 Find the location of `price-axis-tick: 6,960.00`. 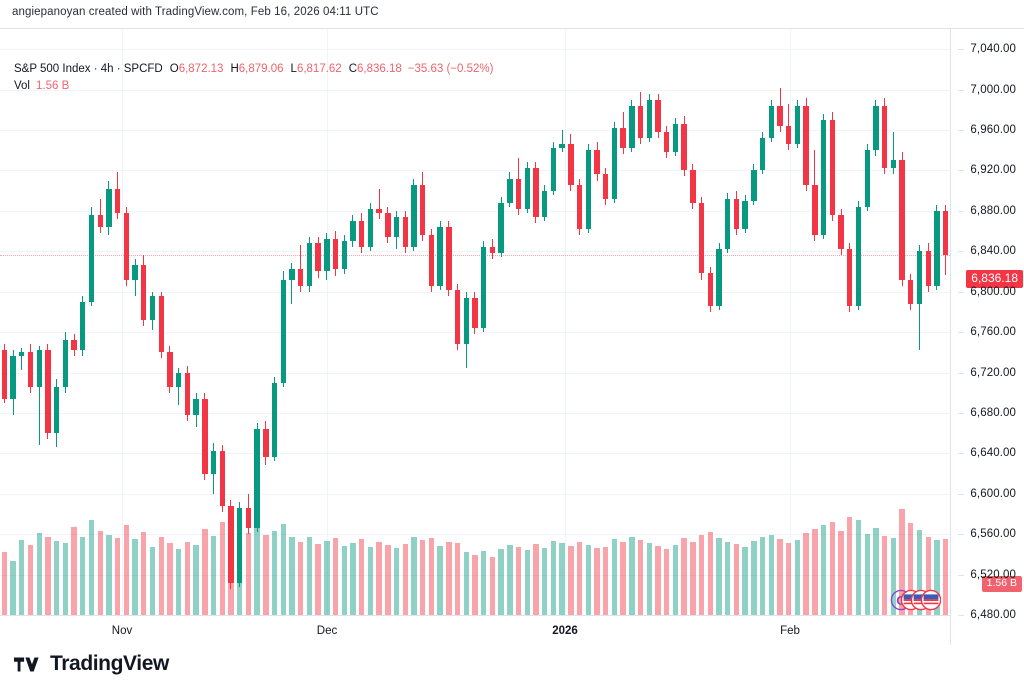

price-axis-tick: 6,960.00 is located at coordinates (987, 130).